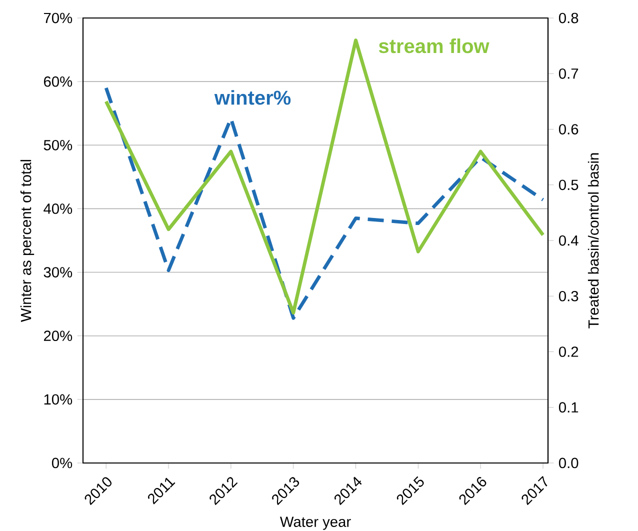  I want to click on y-tick-label: 10%, so click(58, 399).